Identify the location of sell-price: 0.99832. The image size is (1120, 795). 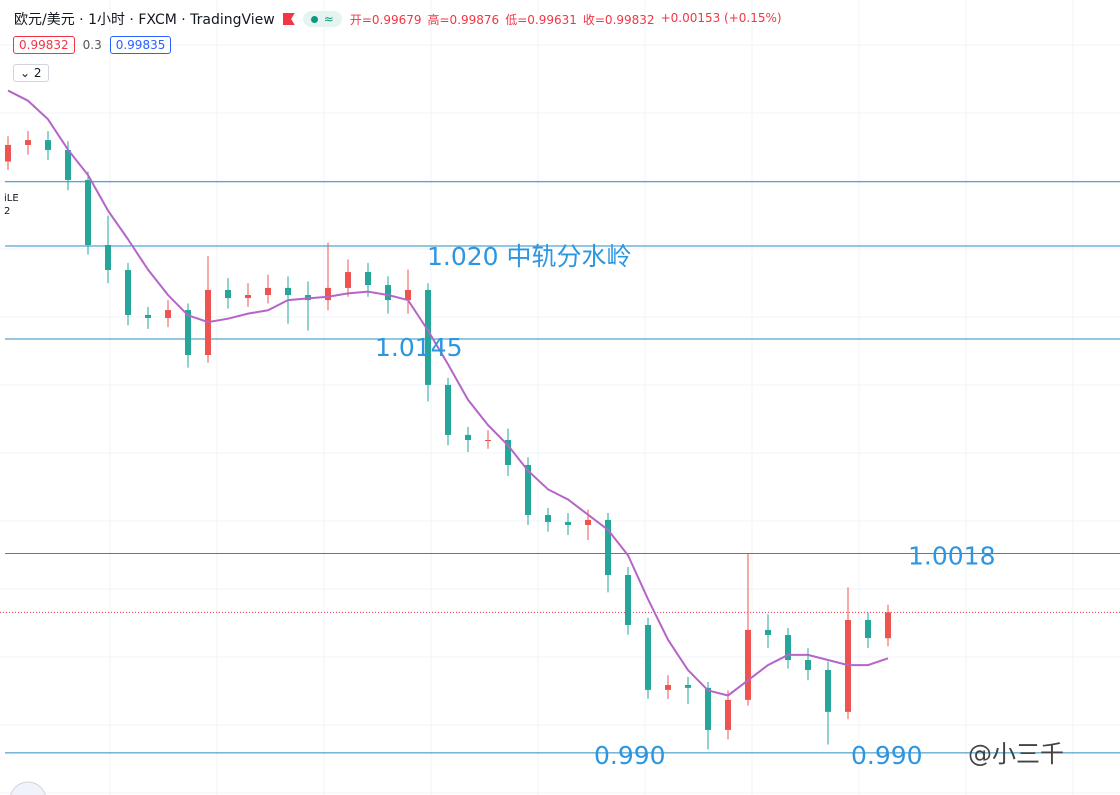
(44, 45).